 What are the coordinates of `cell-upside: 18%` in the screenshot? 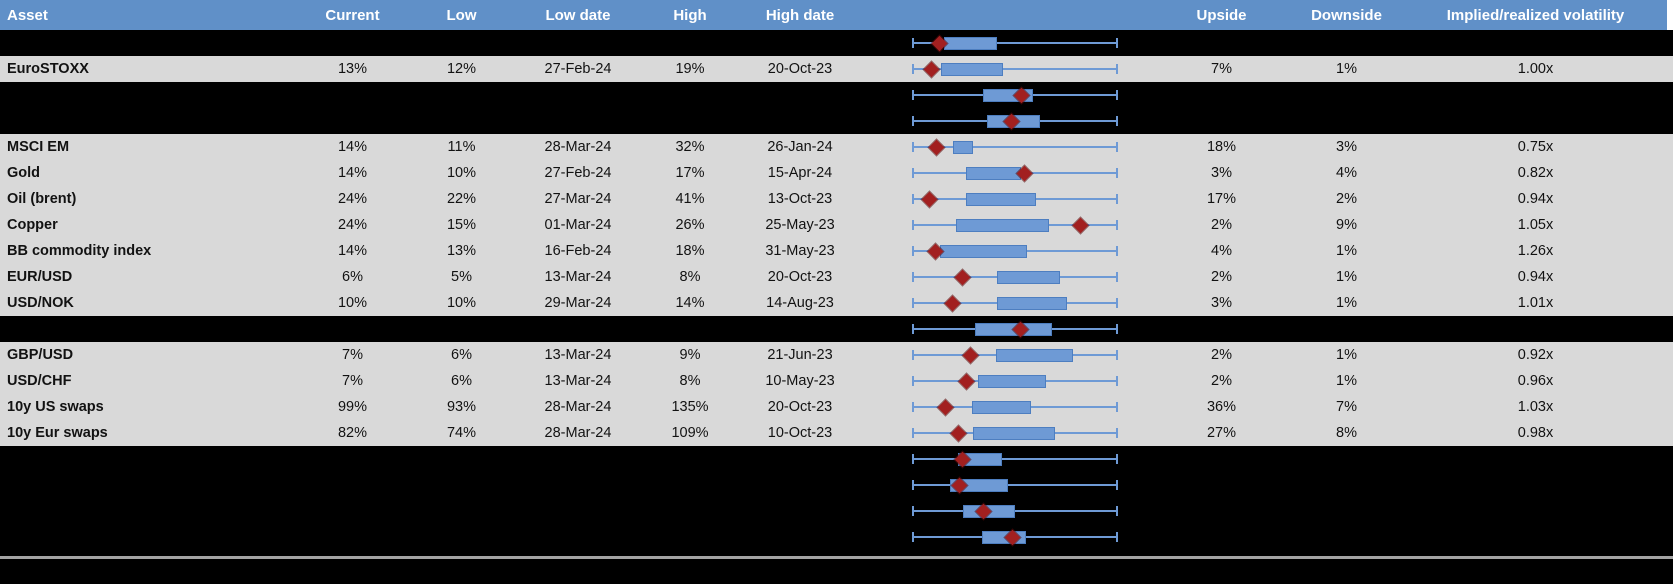 It's located at (1221, 147).